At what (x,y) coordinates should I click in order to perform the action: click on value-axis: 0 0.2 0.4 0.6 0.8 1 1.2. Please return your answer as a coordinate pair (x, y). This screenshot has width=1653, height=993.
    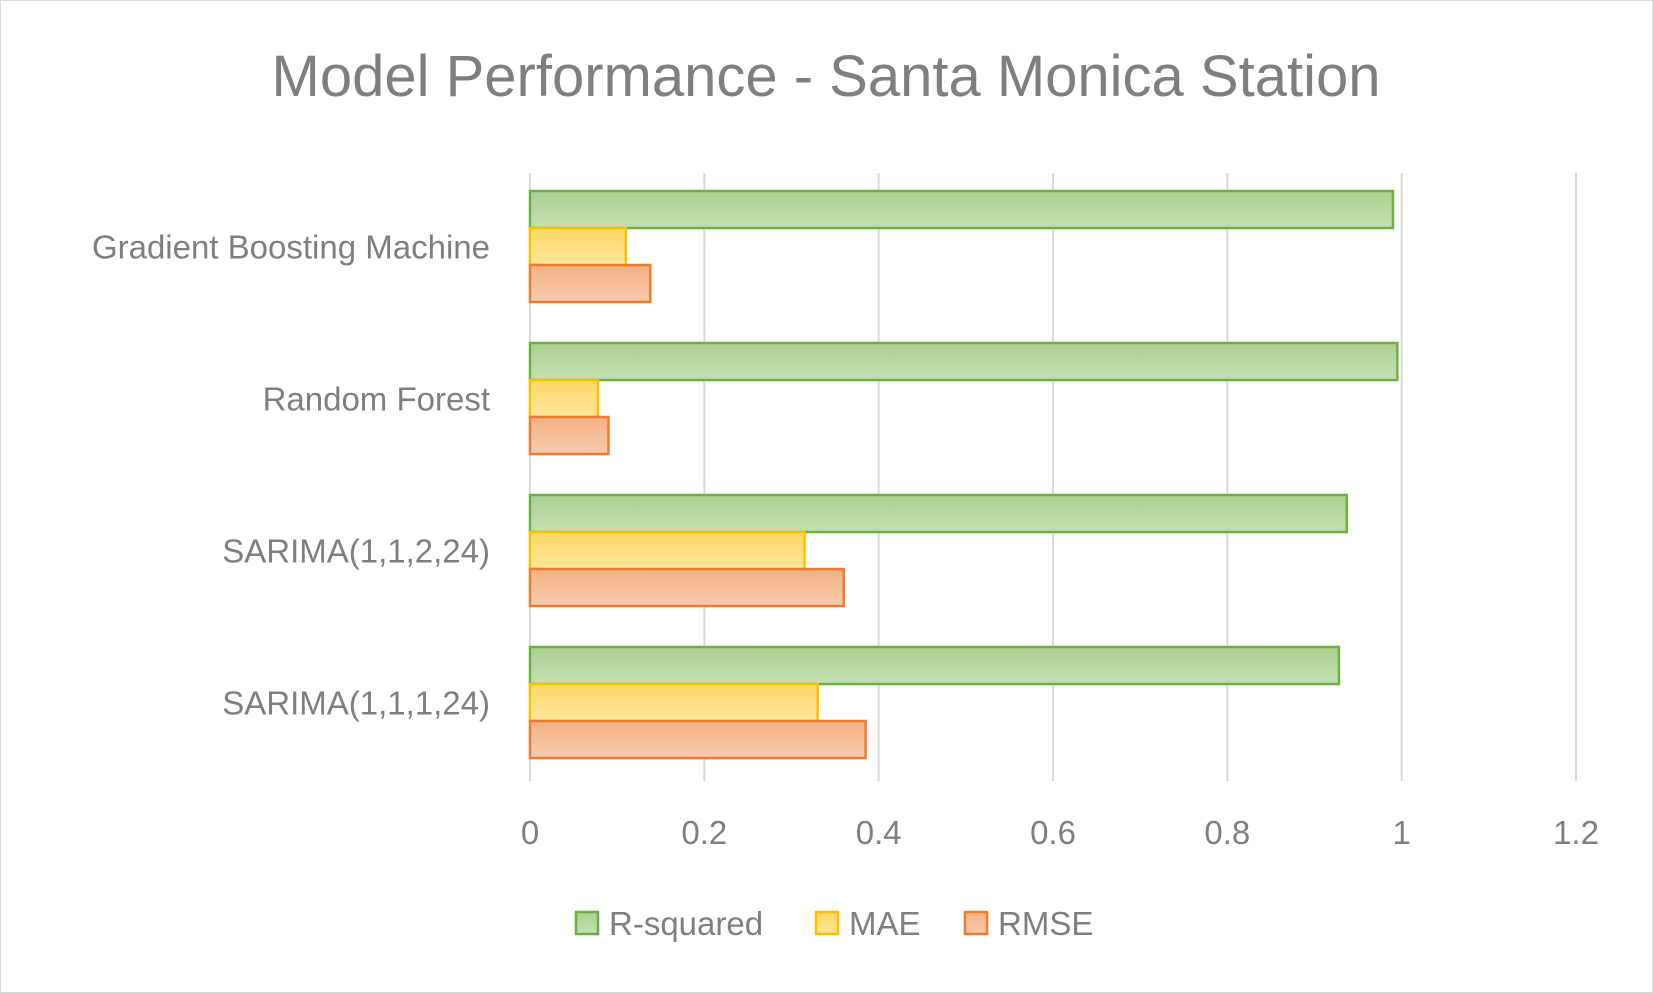
    Looking at the image, I should click on (1060, 832).